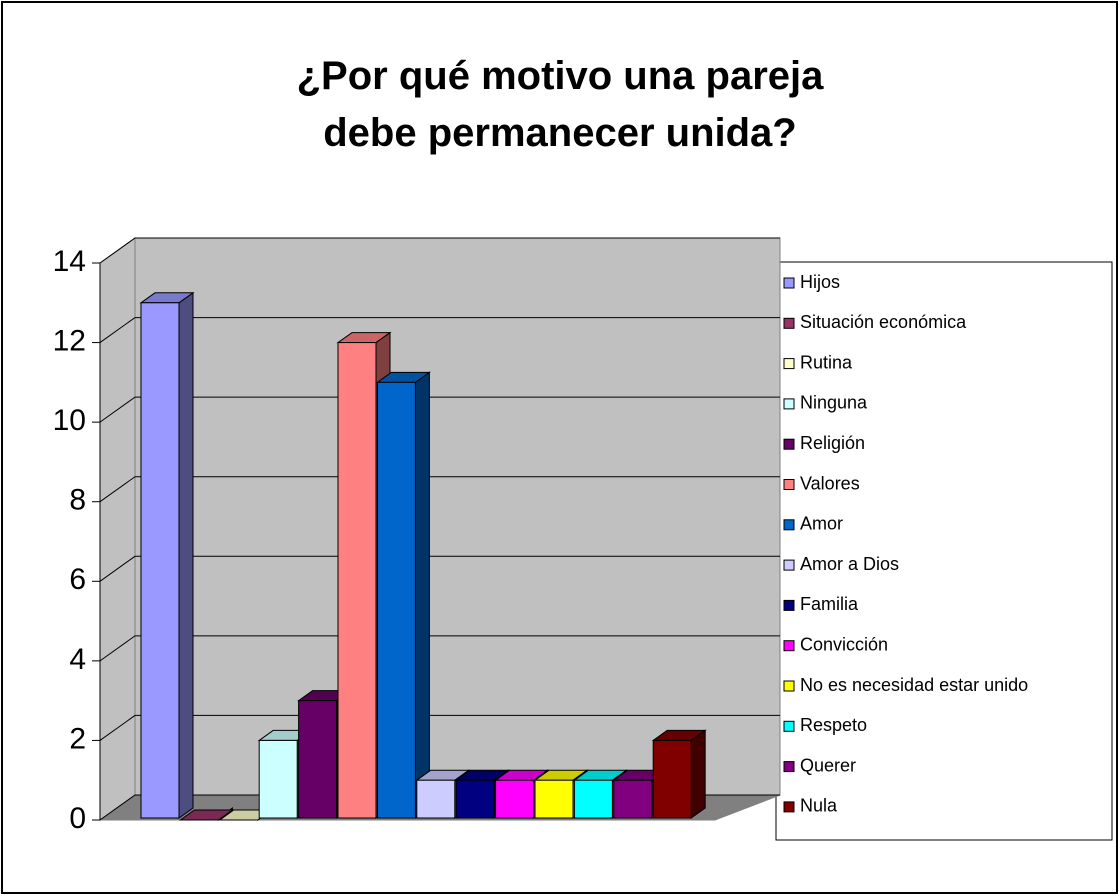 This screenshot has height=896, width=1120. I want to click on legend-label: Amor a Dios, so click(849, 564).